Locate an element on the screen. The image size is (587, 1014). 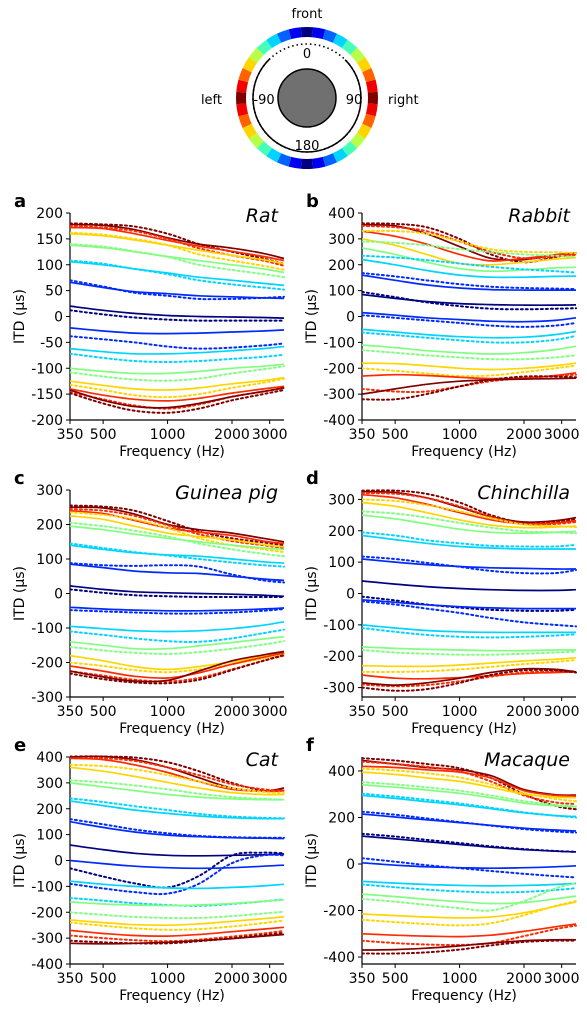
y-tick-label: 200 is located at coordinates (49, 810).